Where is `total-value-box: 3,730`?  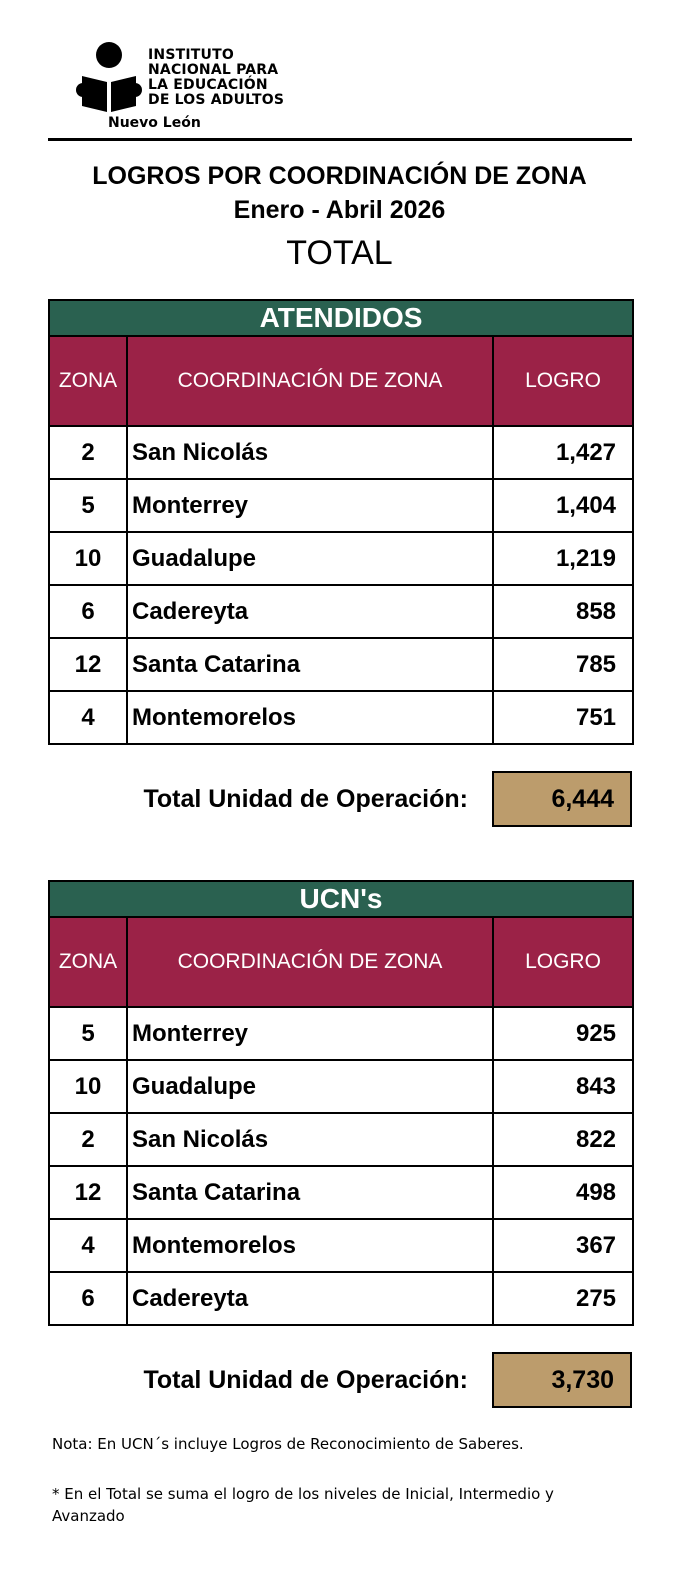 total-value-box: 3,730 is located at coordinates (562, 1380).